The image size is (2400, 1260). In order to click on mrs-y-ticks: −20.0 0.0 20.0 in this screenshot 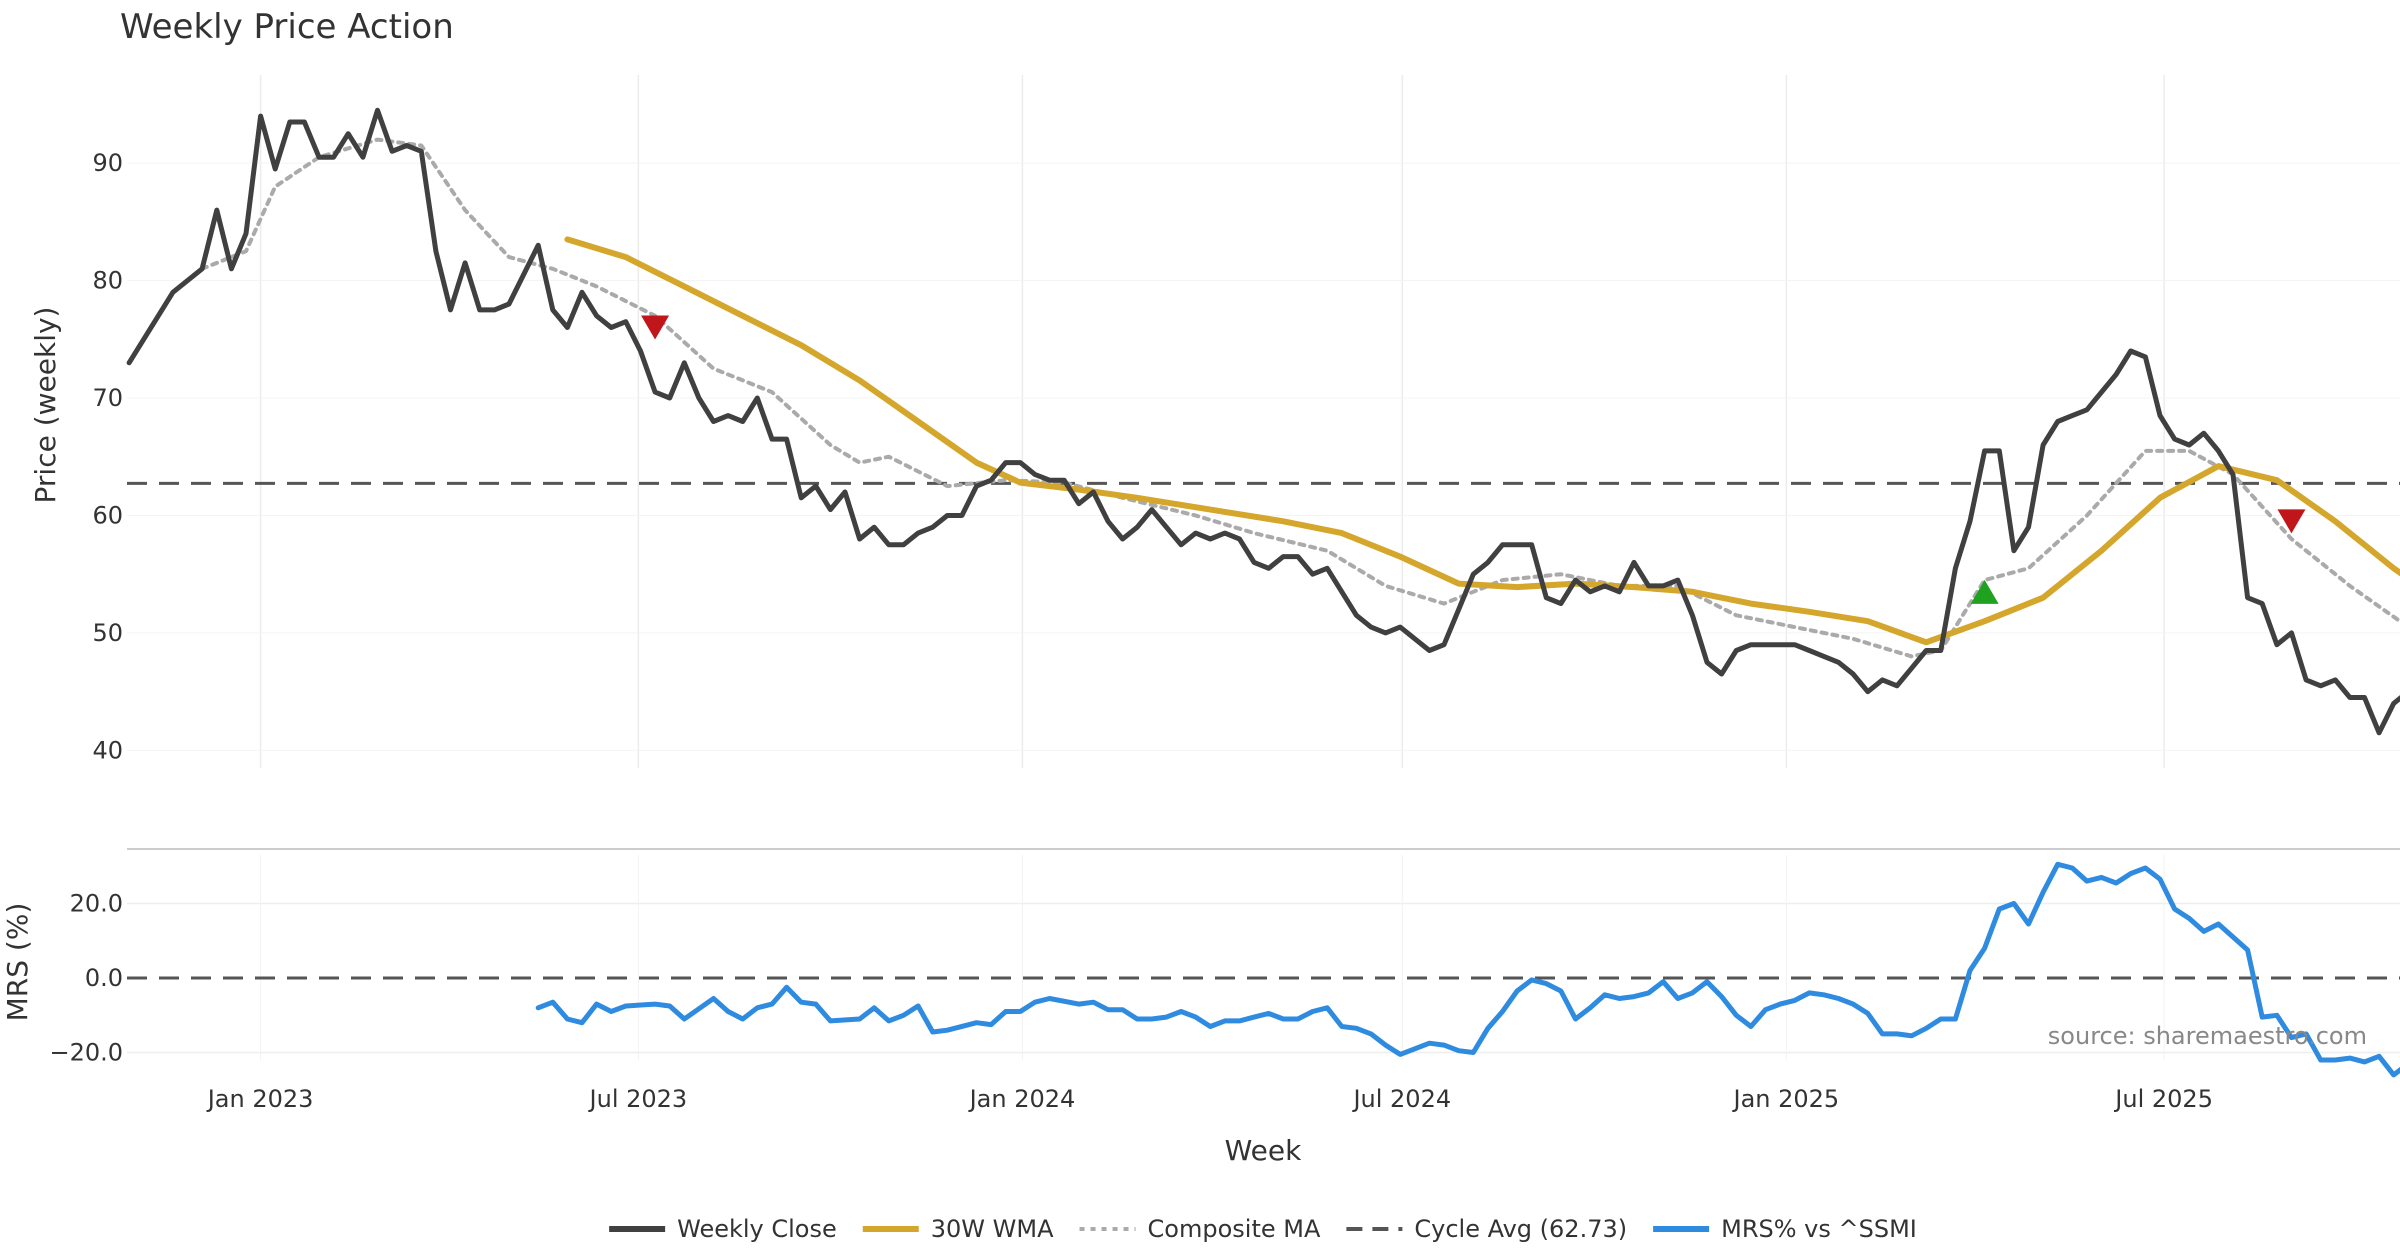, I will do `click(86, 977)`.